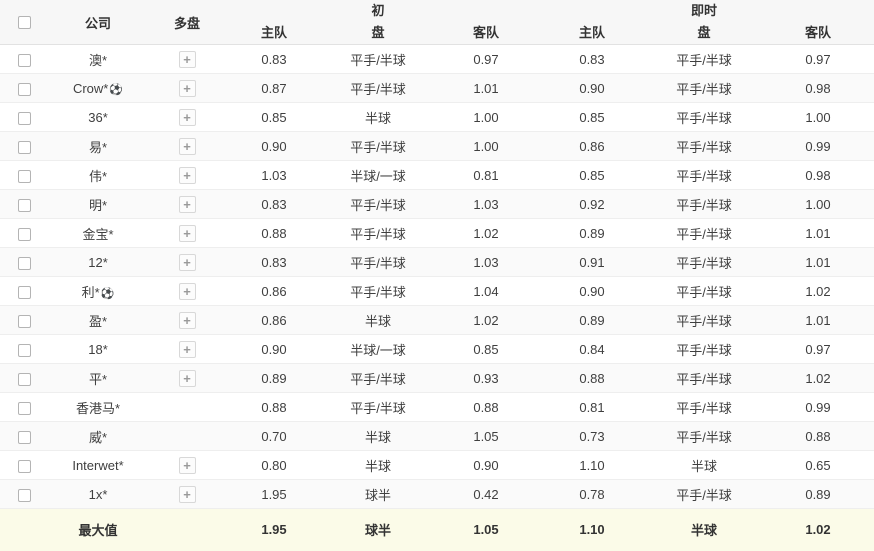 This screenshot has height=551, width=874. Describe the element at coordinates (486, 233) in the screenshot. I see `initial-away-odds-value: 1.02` at that location.